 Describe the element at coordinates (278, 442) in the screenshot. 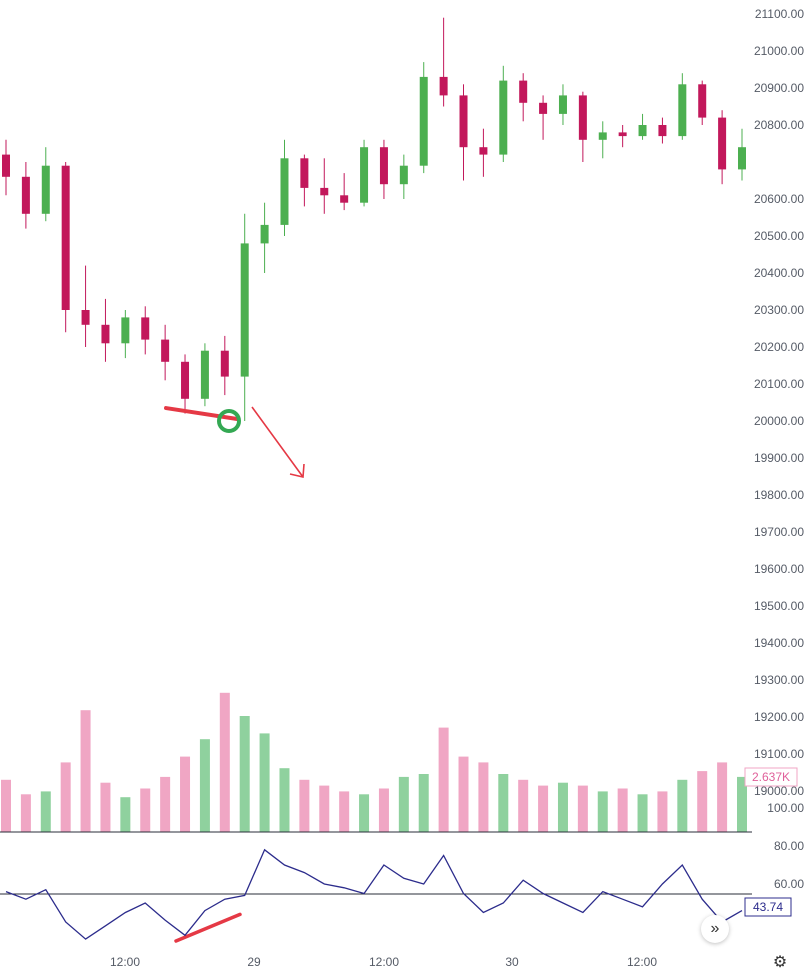

I see `arrow-down-annotation` at that location.